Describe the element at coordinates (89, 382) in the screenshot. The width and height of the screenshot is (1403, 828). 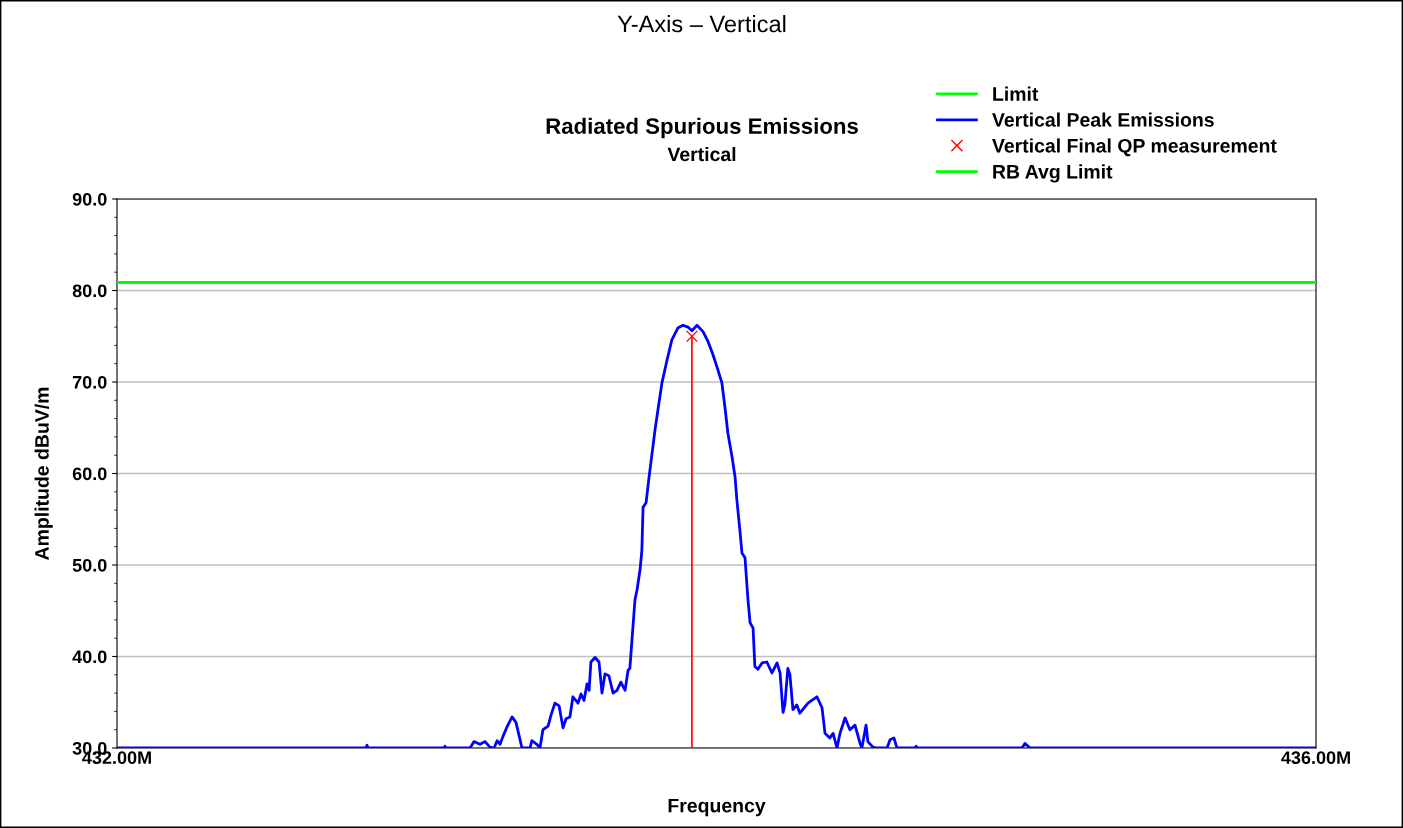
I see `y-tick-label: 70.0` at that location.